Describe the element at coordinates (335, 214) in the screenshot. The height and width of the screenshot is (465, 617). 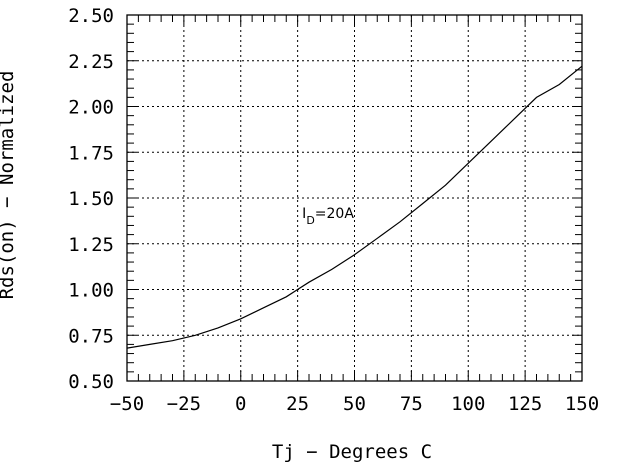
I see `annotation-value: =20A` at that location.